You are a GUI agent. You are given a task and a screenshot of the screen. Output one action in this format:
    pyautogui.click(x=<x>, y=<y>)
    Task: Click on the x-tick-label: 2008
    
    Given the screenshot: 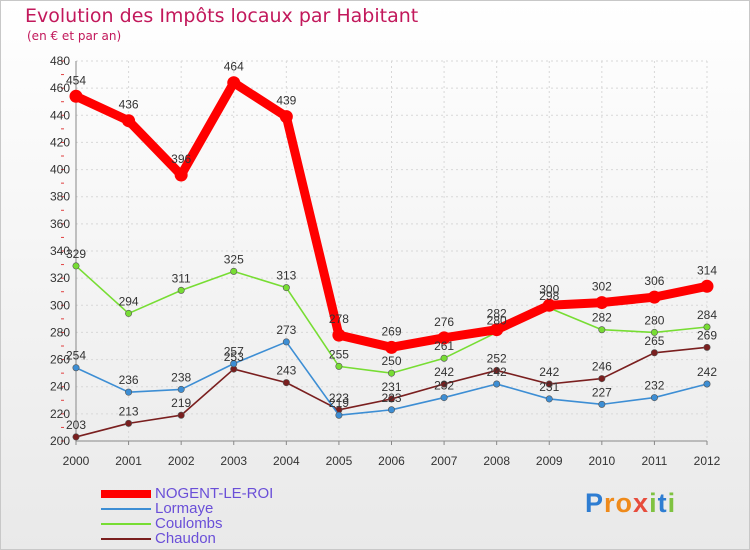 What is the action you would take?
    pyautogui.click(x=496, y=461)
    